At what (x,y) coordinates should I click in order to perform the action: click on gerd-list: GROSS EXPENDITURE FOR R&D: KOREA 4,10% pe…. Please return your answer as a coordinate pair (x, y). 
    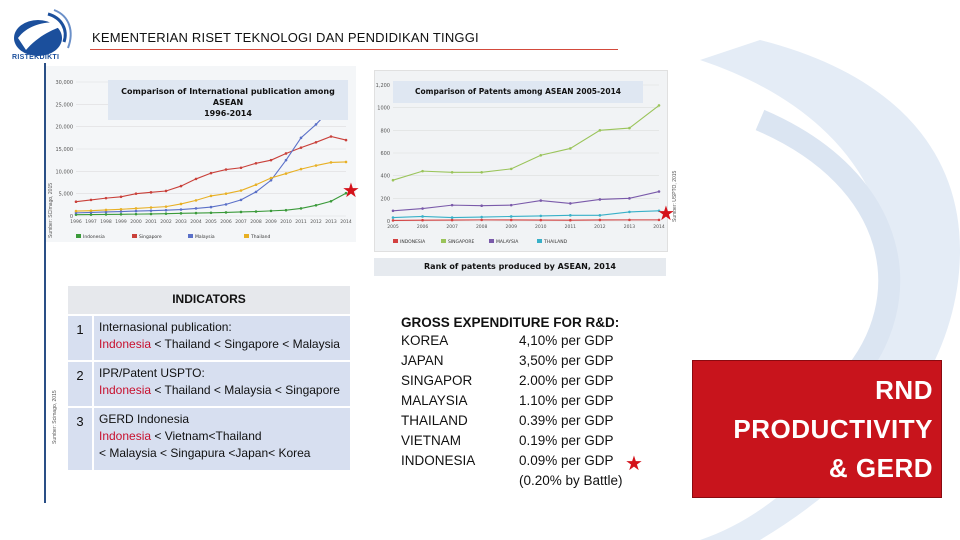
    Looking at the image, I should click on (531, 403).